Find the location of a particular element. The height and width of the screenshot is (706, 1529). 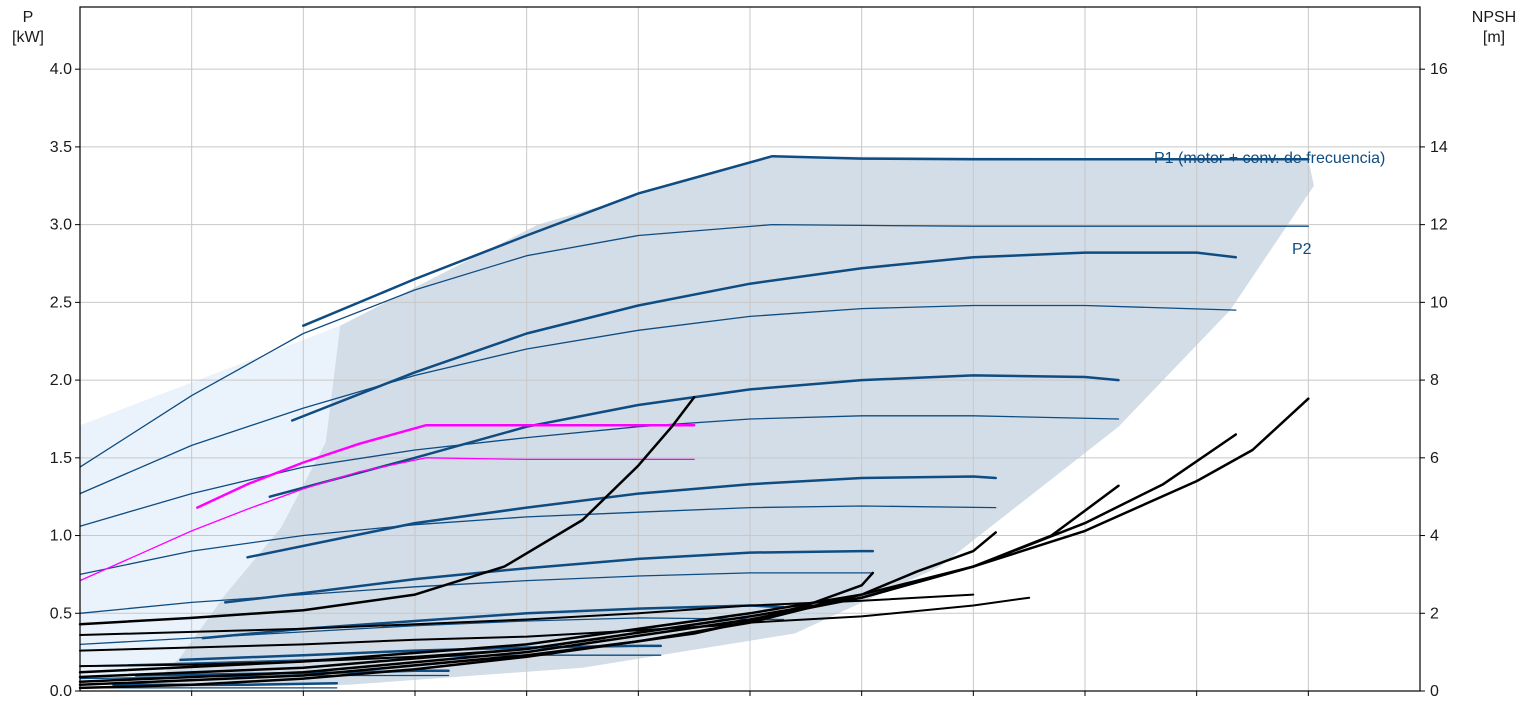

right-axis-tick-label: 0 is located at coordinates (1434, 691).